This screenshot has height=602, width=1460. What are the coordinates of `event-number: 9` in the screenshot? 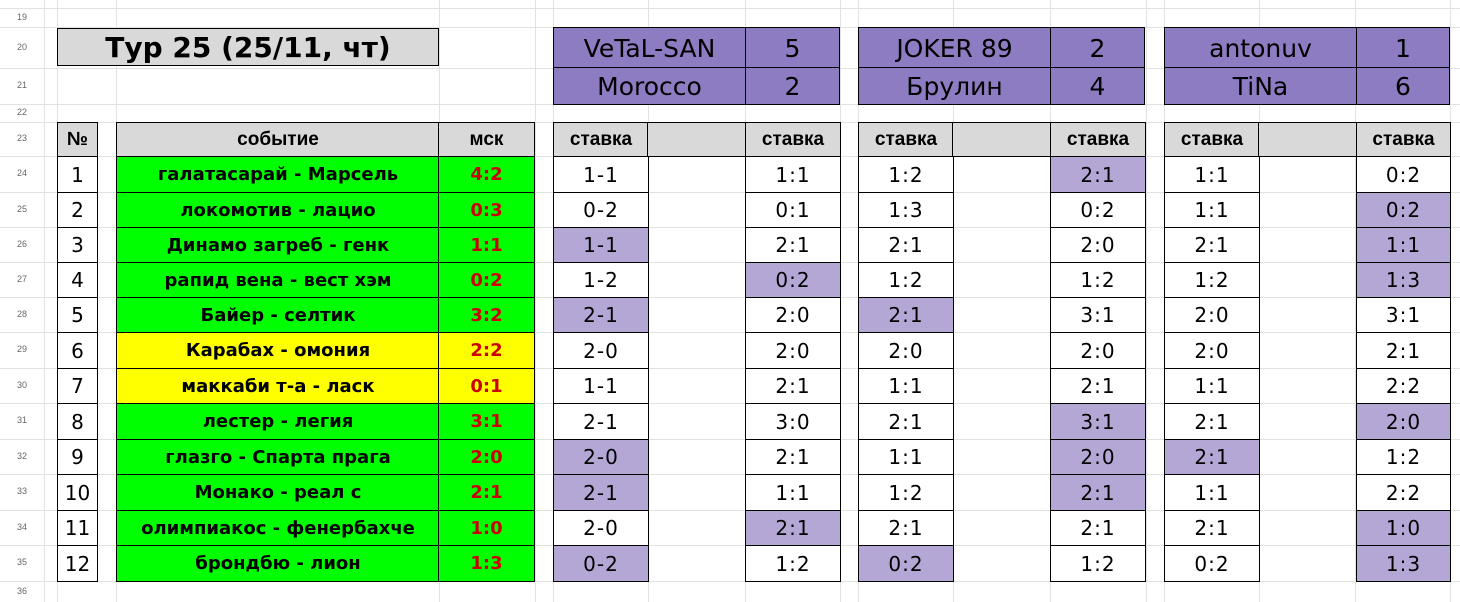 It's located at (77, 457).